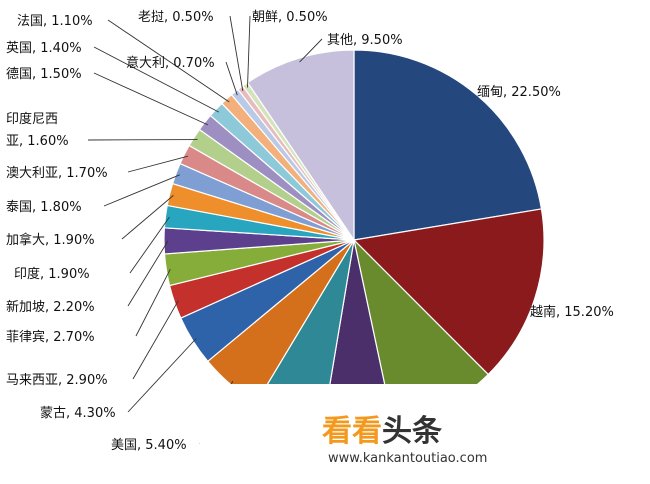 The image size is (650, 484). What do you see at coordinates (57, 380) in the screenshot?
I see `slice-label: 马来西亚, 2.90%` at bounding box center [57, 380].